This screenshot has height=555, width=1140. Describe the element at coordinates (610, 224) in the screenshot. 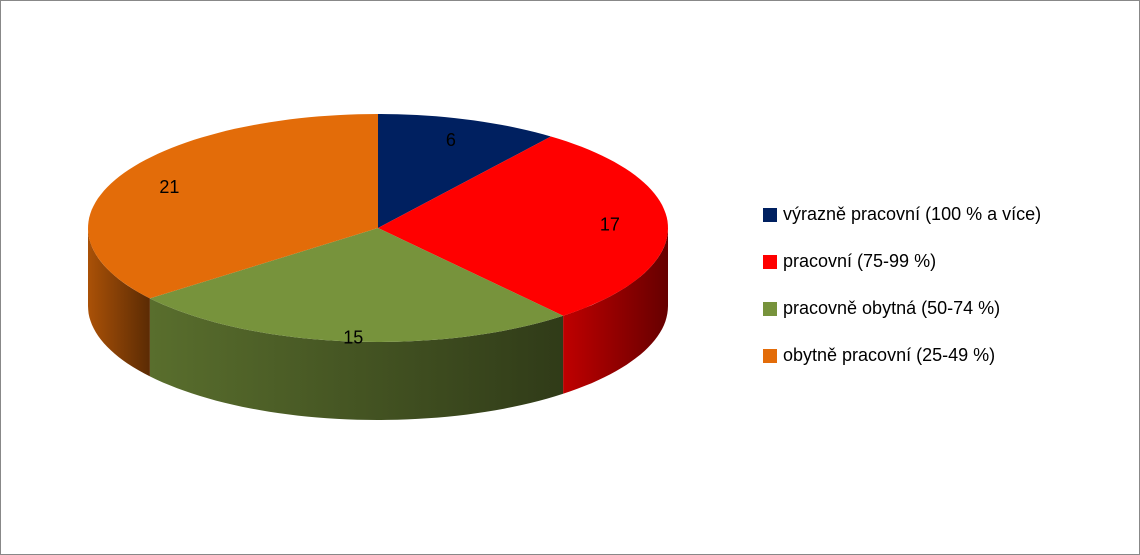

I see `data-label: 17` at that location.